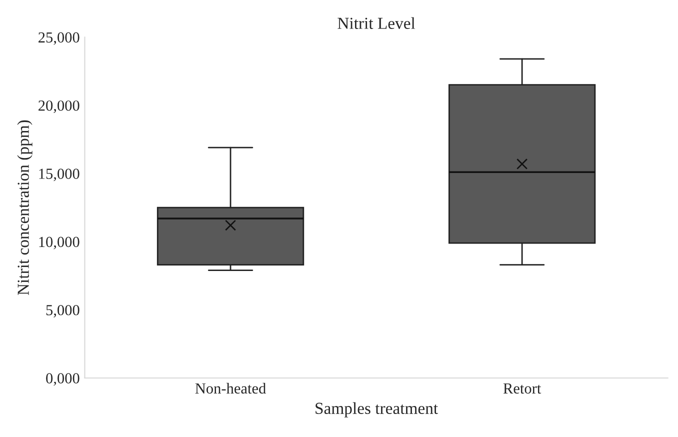  Describe the element at coordinates (522, 388) in the screenshot. I see `x-tick-label: Retort` at that location.